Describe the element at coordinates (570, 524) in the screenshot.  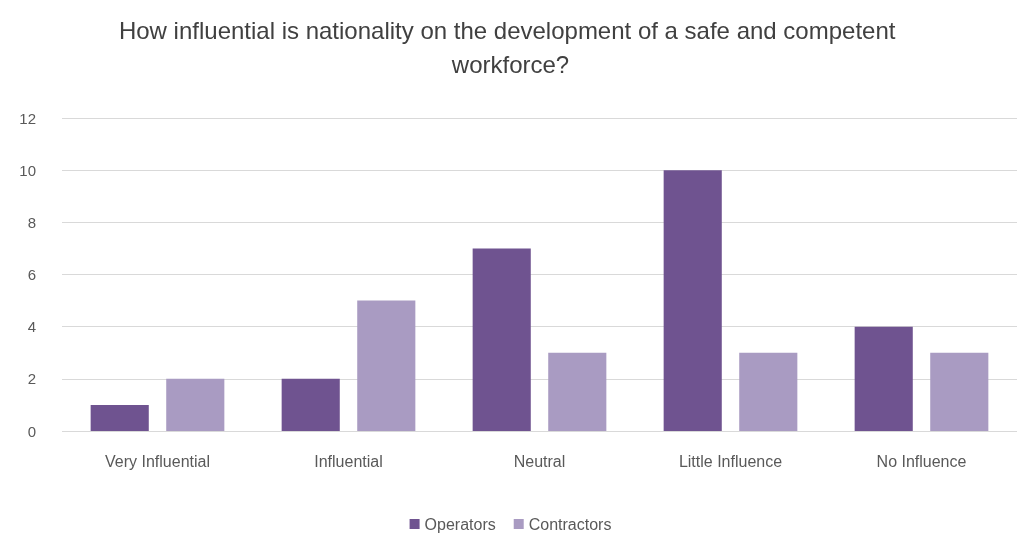
I see `legend-label: Contractors` at that location.